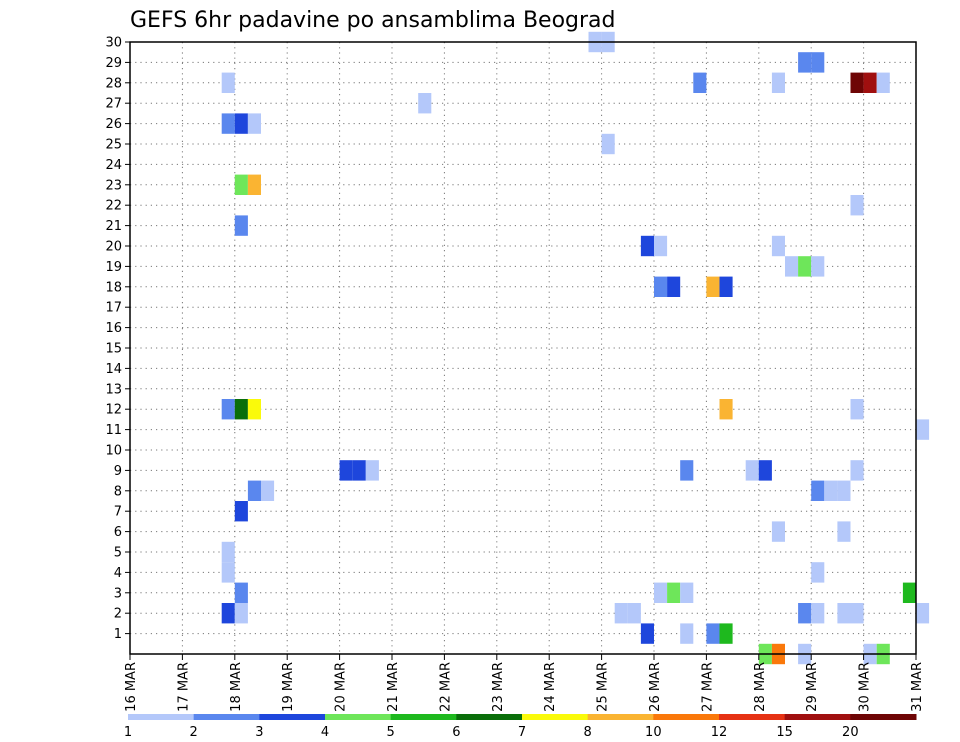 The width and height of the screenshot is (960, 742). Describe the element at coordinates (760, 687) in the screenshot. I see `x-tick-label: 28 MAR` at that location.